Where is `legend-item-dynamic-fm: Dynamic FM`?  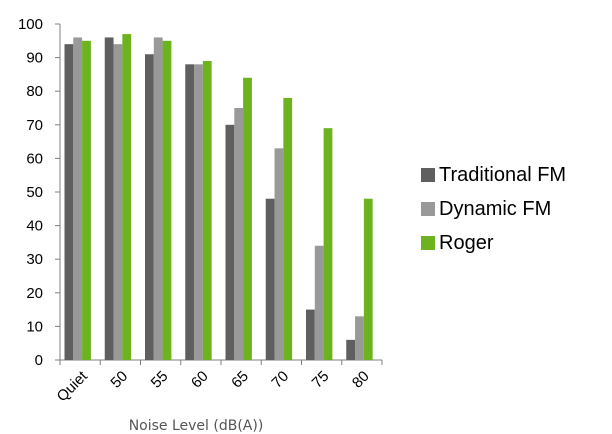
legend-item-dynamic-fm: Dynamic FM is located at coordinates (493, 209).